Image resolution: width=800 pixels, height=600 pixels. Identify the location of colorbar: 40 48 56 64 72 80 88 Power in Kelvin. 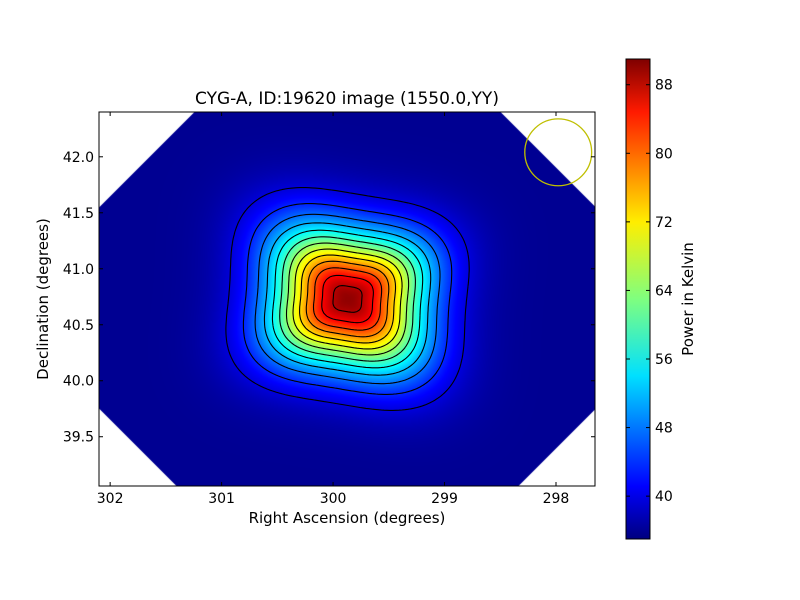
(661, 299).